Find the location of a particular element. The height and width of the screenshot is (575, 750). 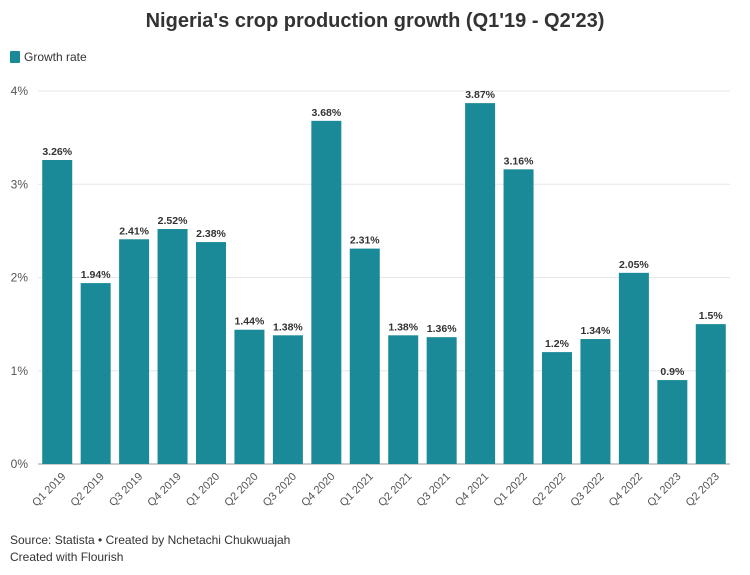

data-label: 3.16% is located at coordinates (519, 161).